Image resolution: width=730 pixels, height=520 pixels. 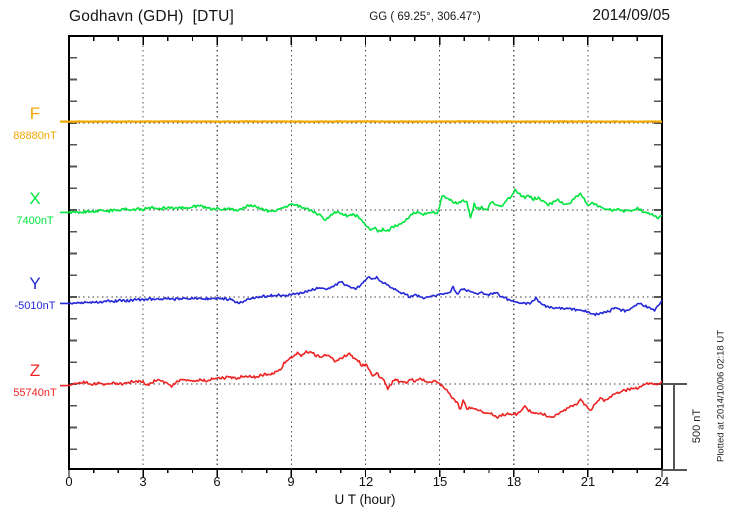 I want to click on trace-F, so click(x=365, y=122).